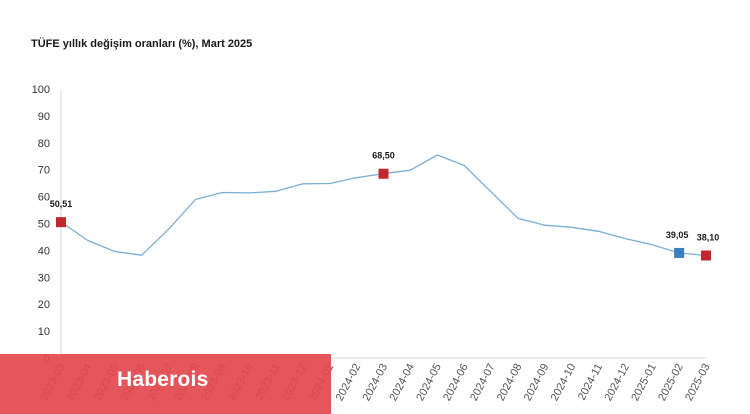 The width and height of the screenshot is (750, 414). I want to click on x-tick-label: 2024-06, so click(456, 382).